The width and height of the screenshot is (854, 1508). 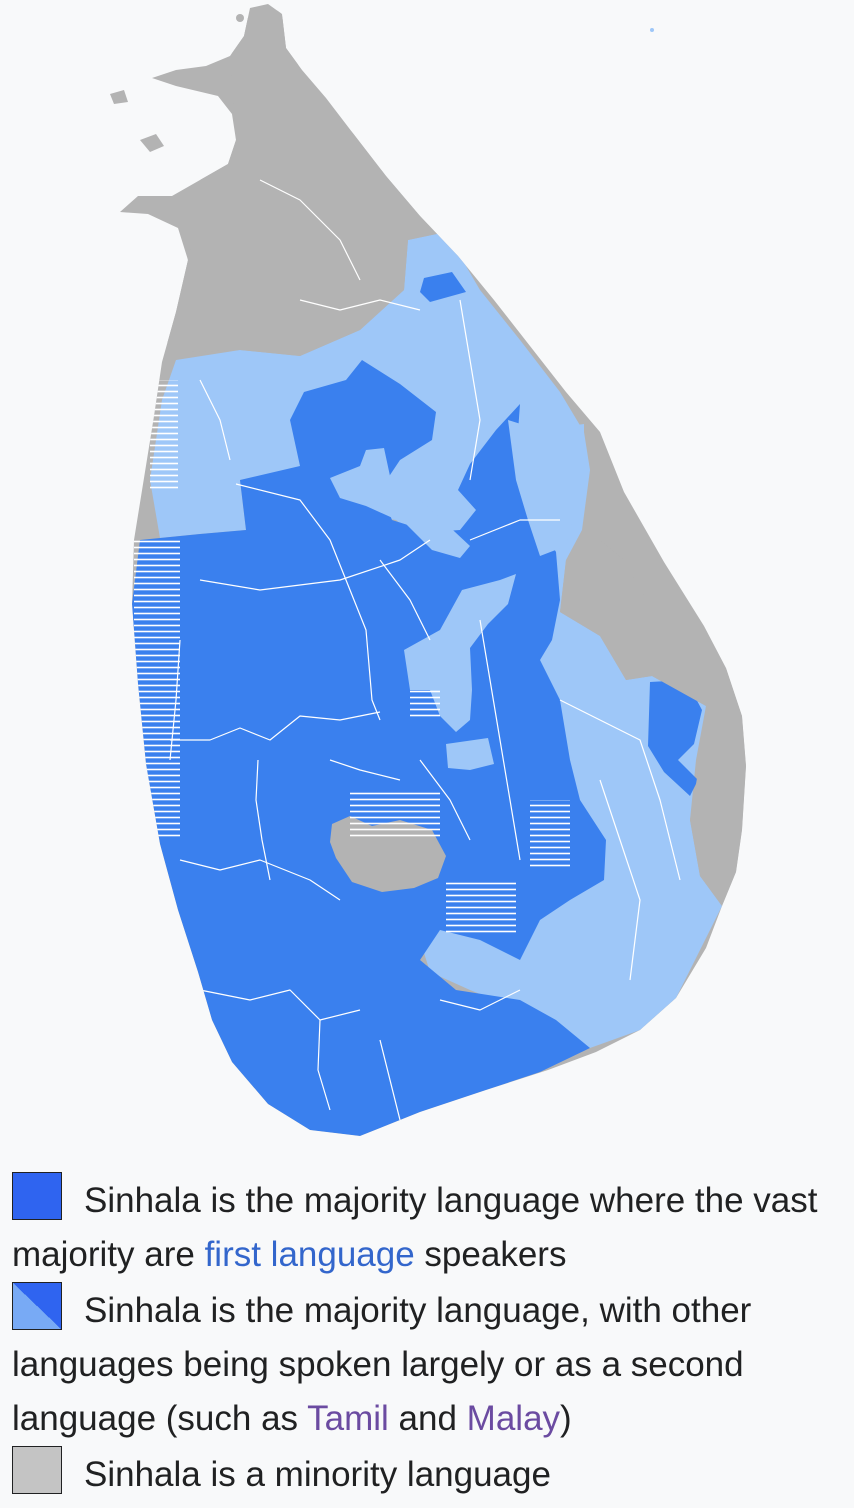 What do you see at coordinates (490, 1254) in the screenshot?
I see `legend-text-1b: speakers` at bounding box center [490, 1254].